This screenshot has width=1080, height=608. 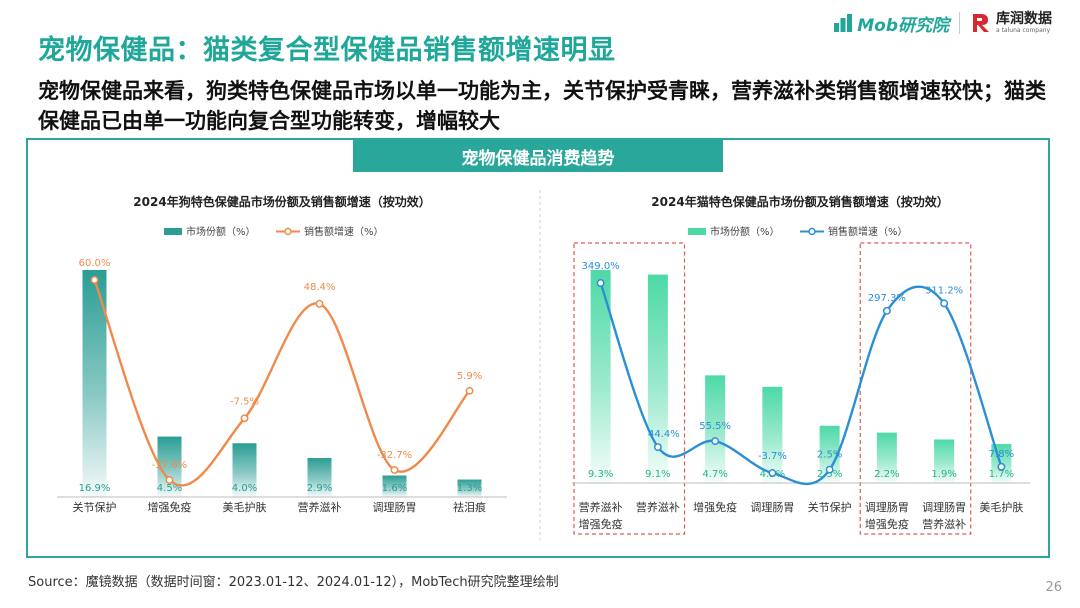 I want to click on cat-chart-bar-label-4: 2.5%, so click(x=829, y=474).